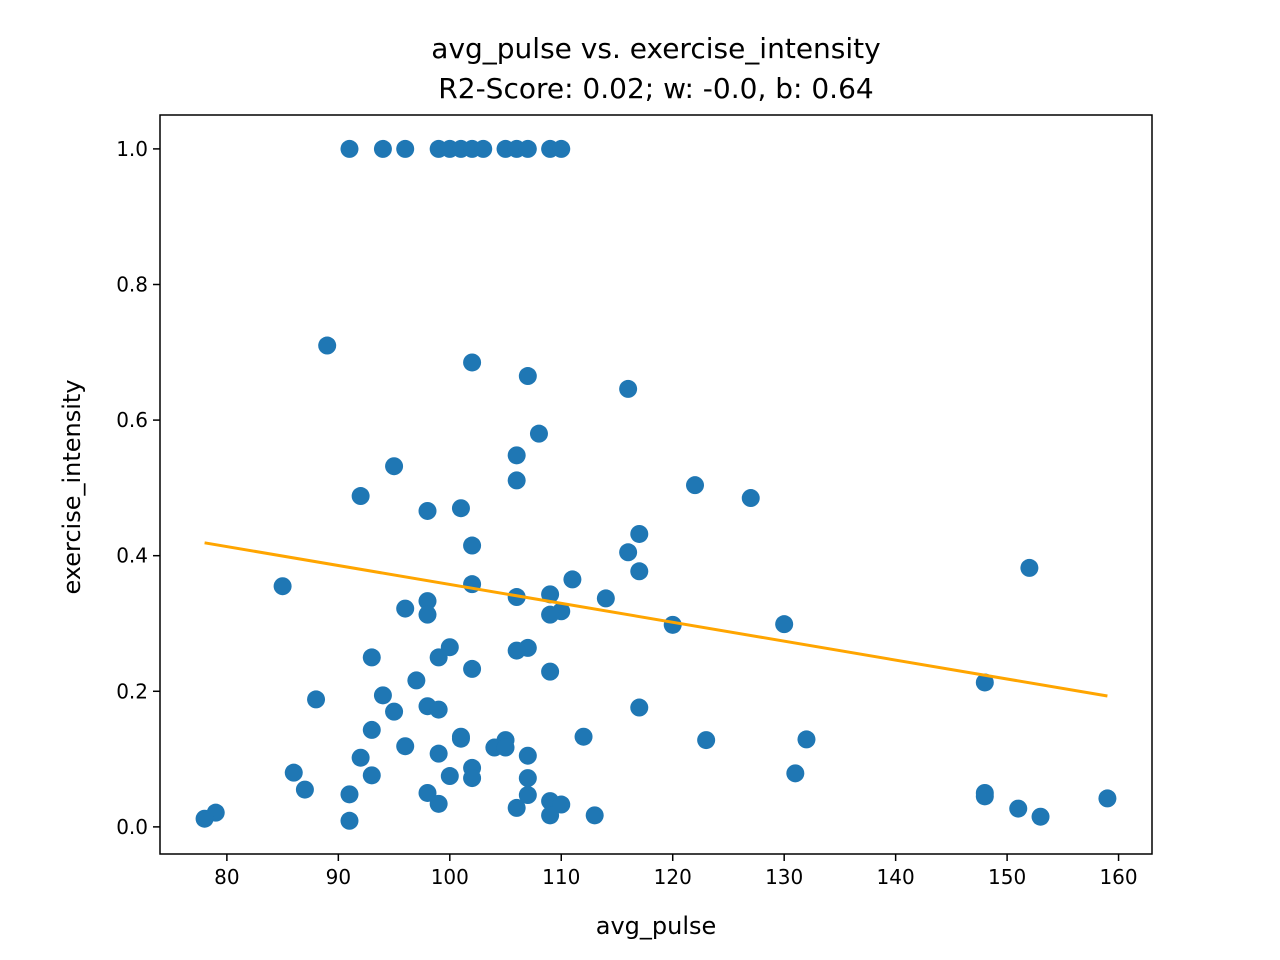 This screenshot has height=960, width=1280. Describe the element at coordinates (673, 877) in the screenshot. I see `x-tick-label-4: 120` at that location.